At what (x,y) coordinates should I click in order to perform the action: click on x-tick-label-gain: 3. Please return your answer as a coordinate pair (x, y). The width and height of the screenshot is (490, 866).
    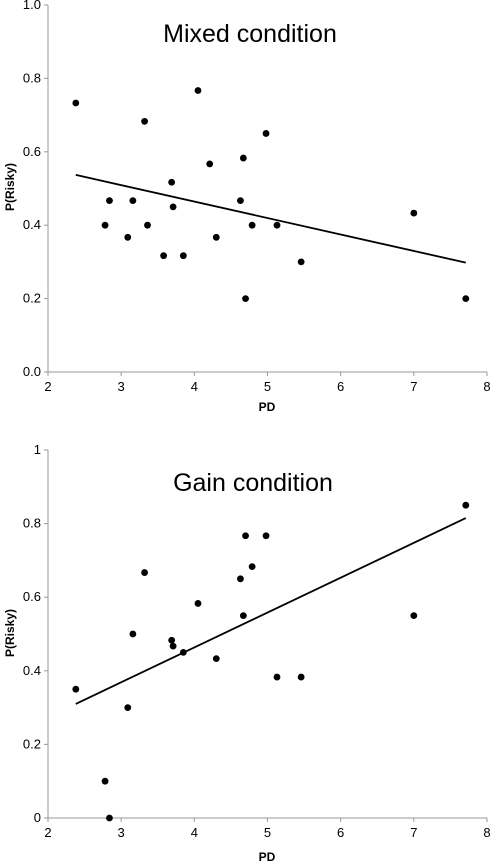
    Looking at the image, I should click on (121, 832).